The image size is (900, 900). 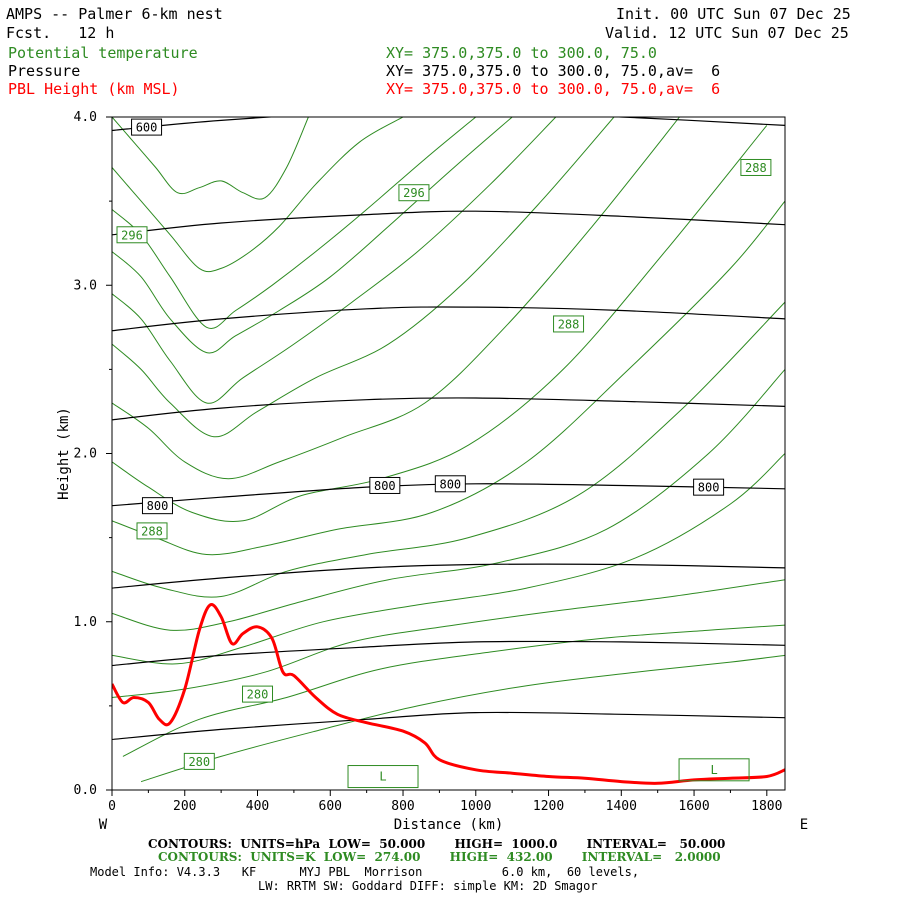 What do you see at coordinates (727, 33) in the screenshot?
I see `valid-time: Valid. 12 UTC Sun 07 Dec 25` at bounding box center [727, 33].